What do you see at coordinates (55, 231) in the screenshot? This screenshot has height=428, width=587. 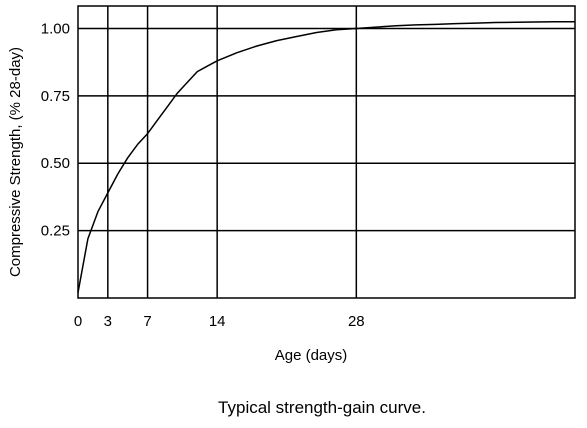 I see `y-tick-label: 0.25` at bounding box center [55, 231].